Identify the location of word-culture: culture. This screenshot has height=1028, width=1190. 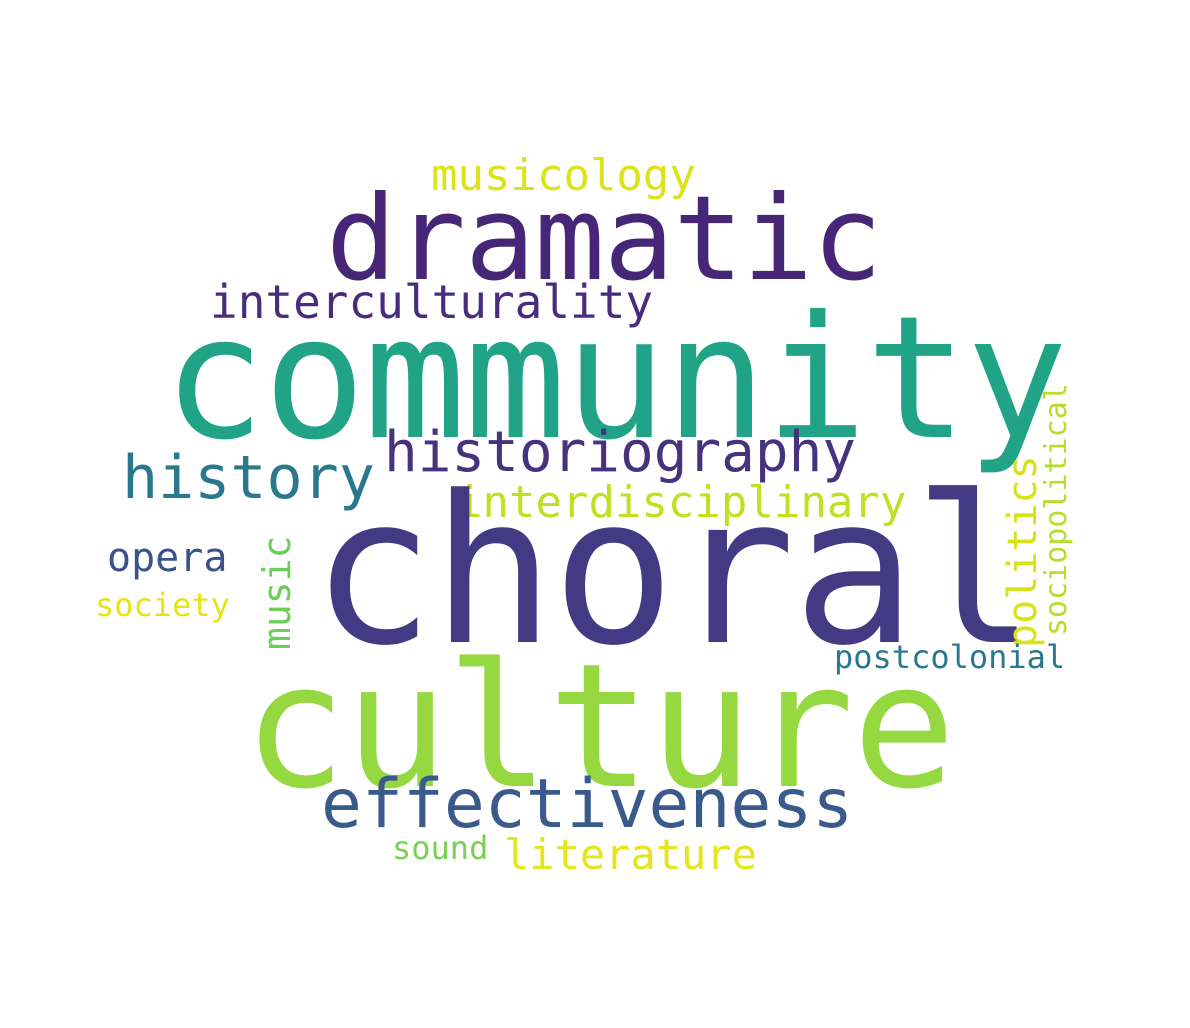
(599, 726).